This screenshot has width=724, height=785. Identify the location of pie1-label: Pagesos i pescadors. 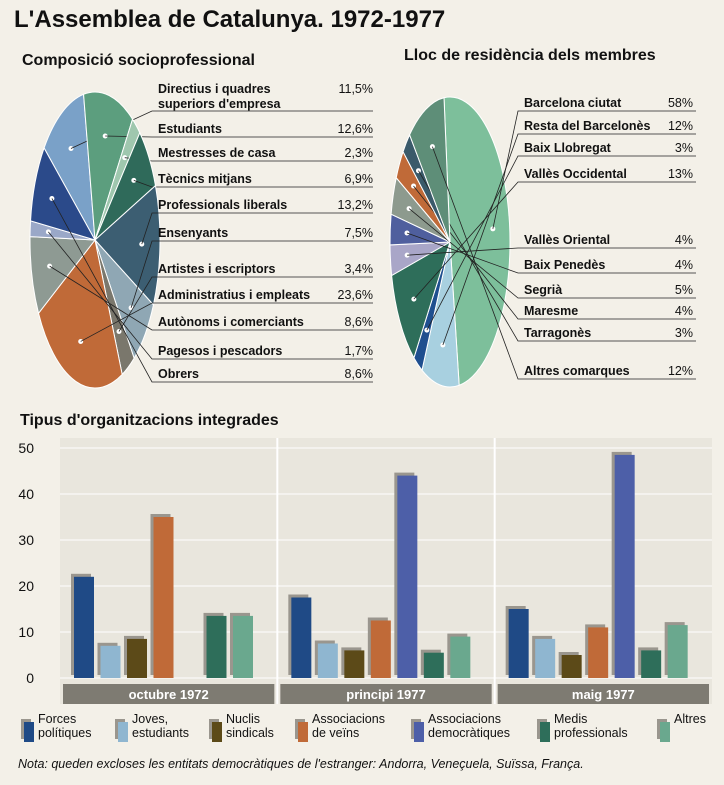
(220, 351).